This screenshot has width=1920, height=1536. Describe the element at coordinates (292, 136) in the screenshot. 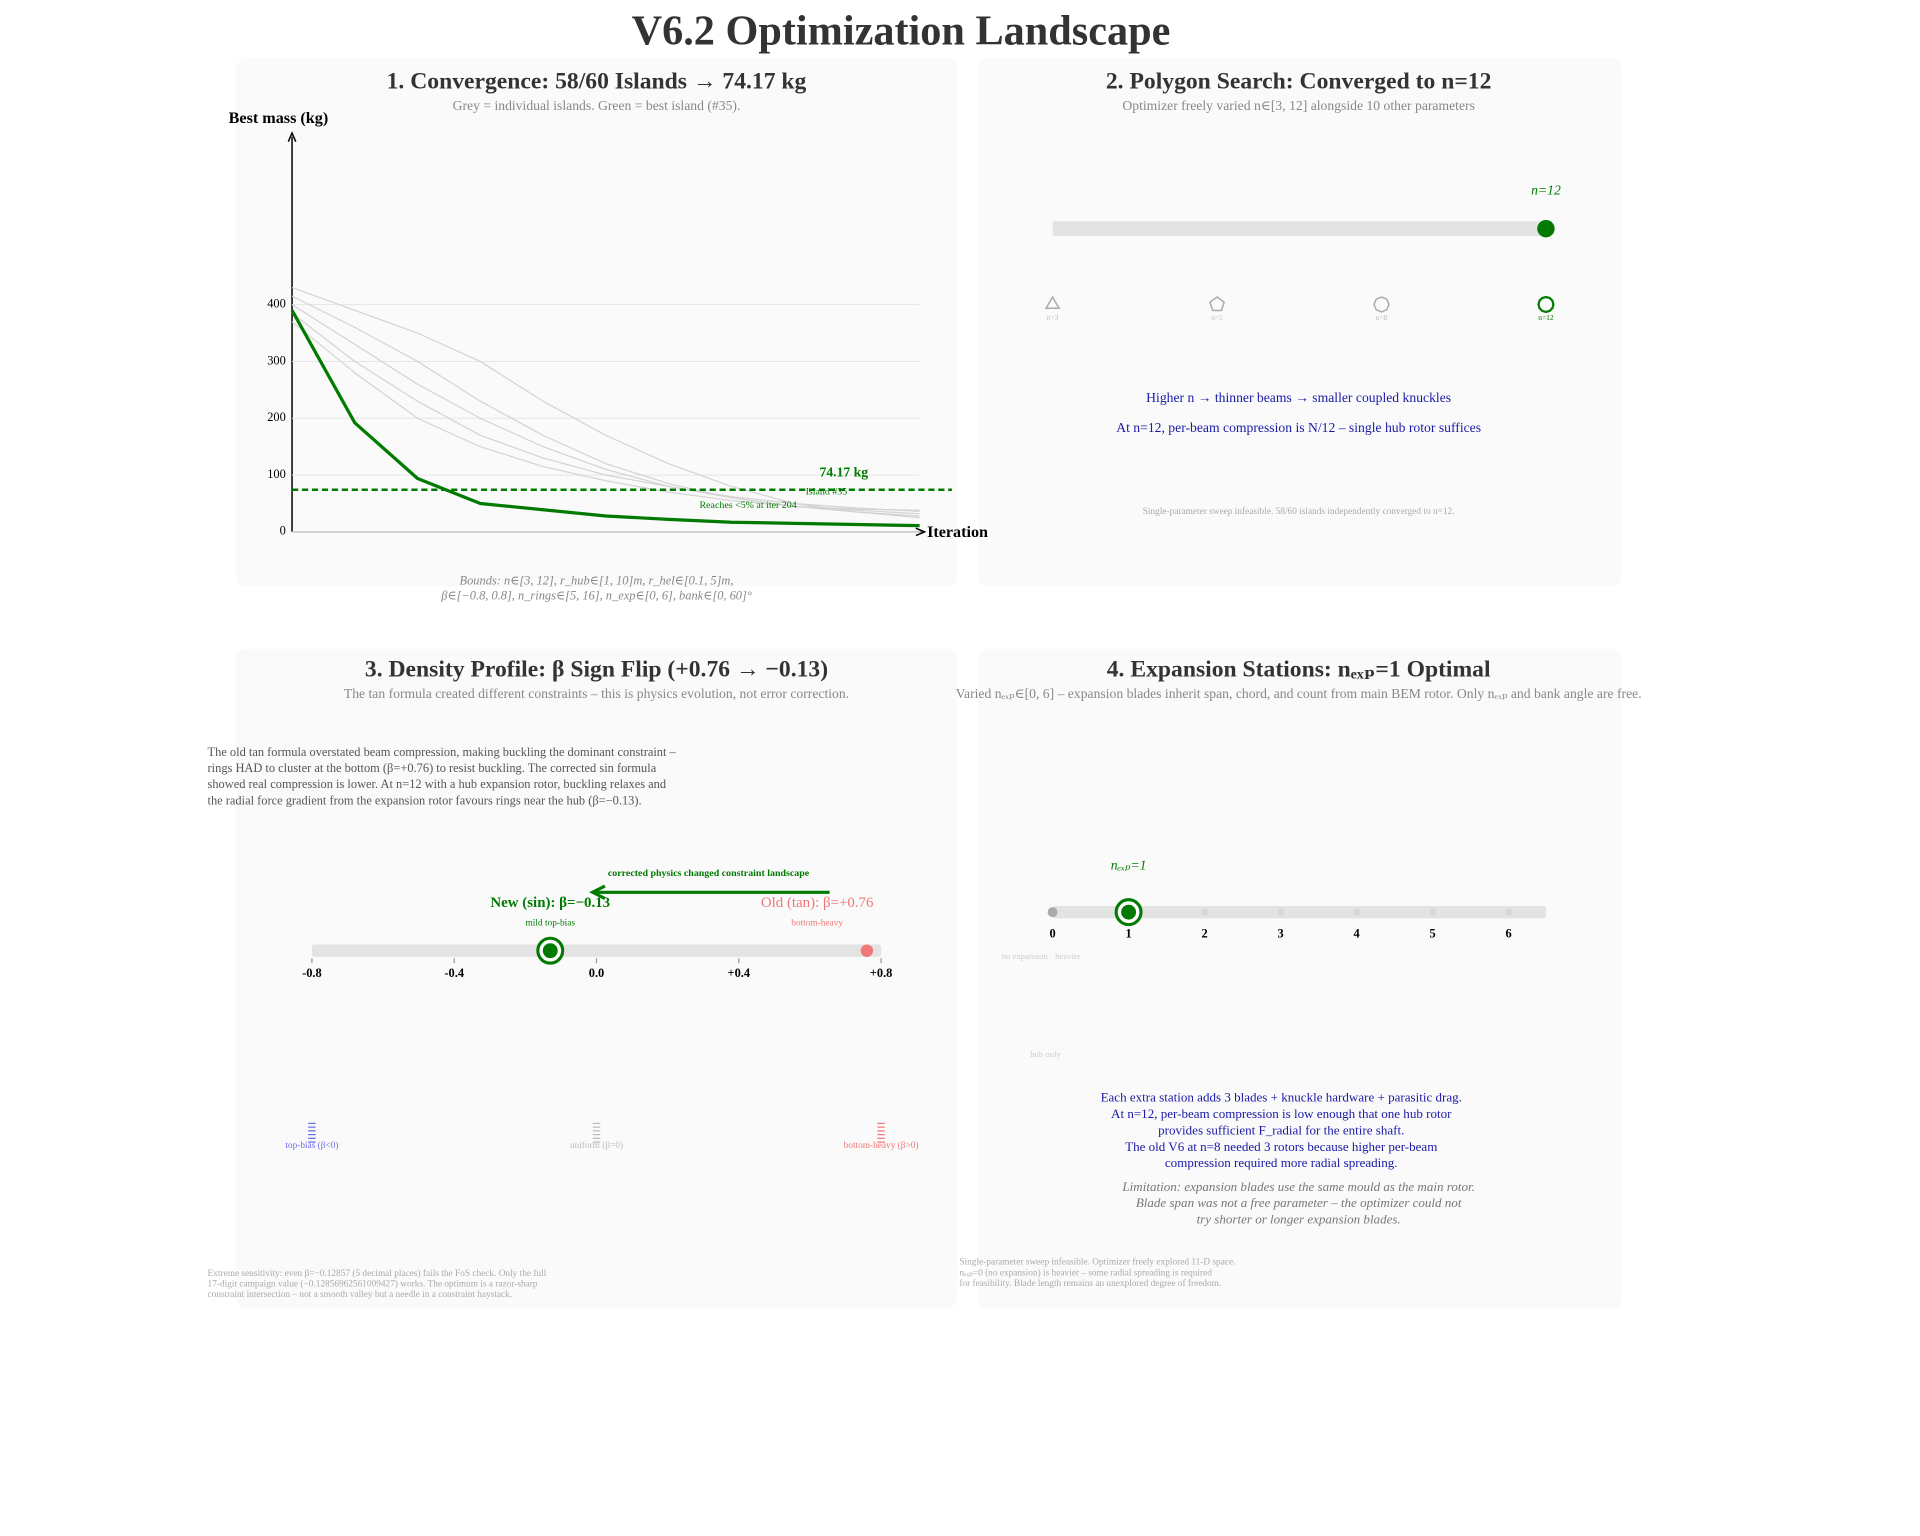

I see `y-axis-arrow` at that location.